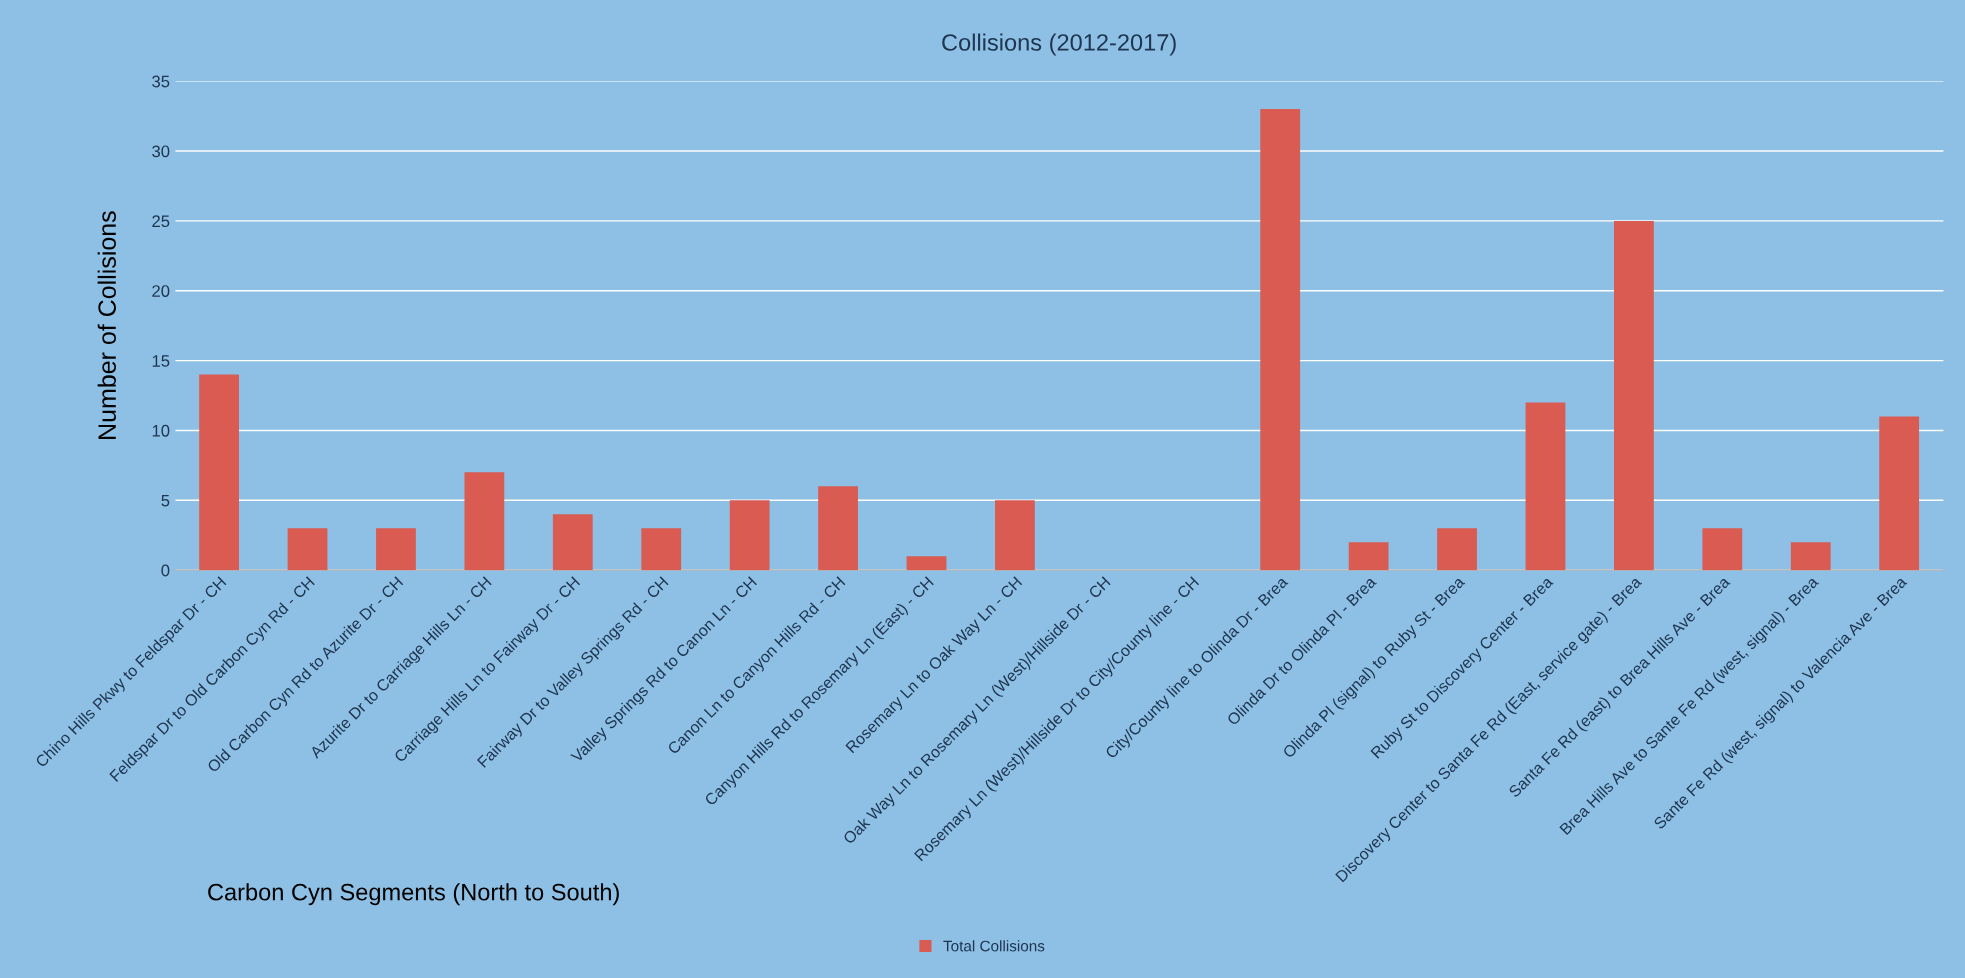 This screenshot has width=1965, height=978. I want to click on y-tick-label: 0, so click(165, 570).